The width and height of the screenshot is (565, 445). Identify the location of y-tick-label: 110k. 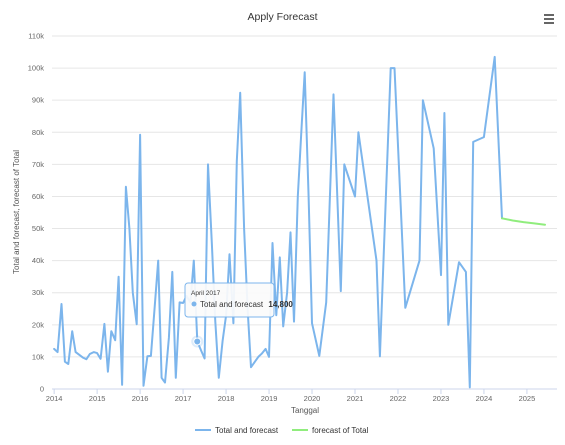
(36, 36).